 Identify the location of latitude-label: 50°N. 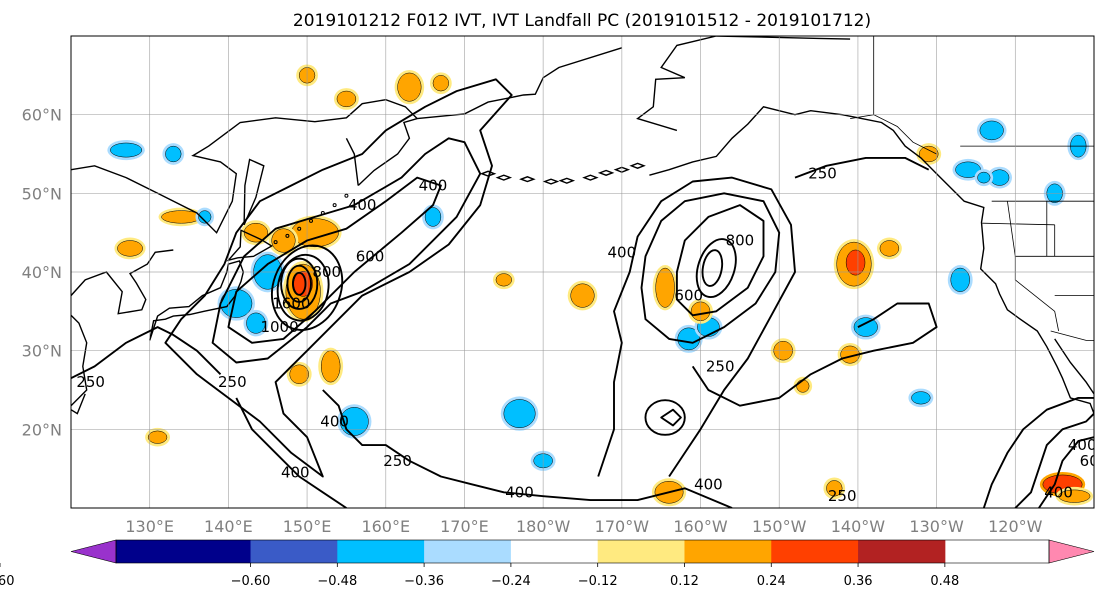
(42, 193).